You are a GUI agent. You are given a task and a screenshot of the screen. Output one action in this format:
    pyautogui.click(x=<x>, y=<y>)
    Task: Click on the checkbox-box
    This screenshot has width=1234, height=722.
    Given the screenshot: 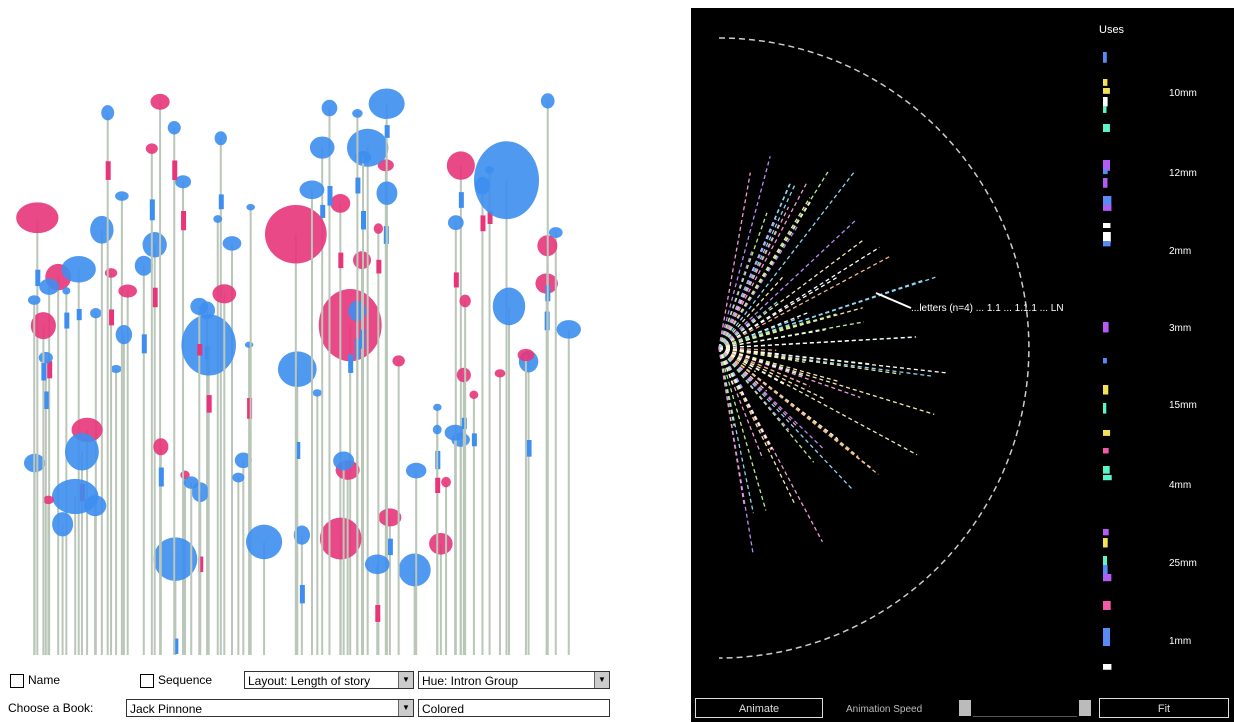 What is the action you would take?
    pyautogui.click(x=17, y=680)
    